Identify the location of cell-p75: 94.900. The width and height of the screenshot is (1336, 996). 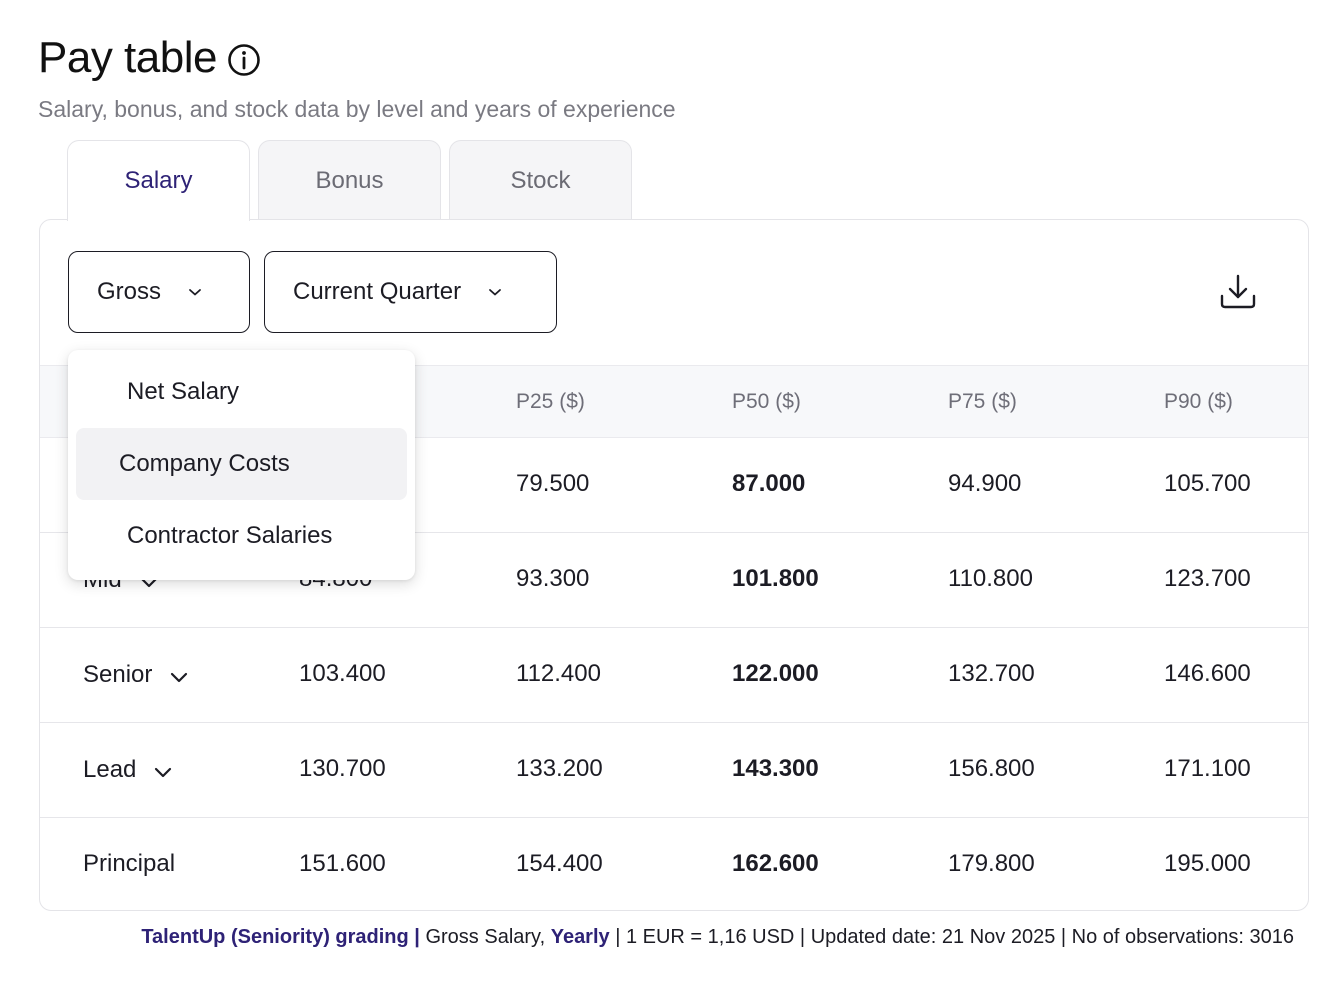
(985, 483).